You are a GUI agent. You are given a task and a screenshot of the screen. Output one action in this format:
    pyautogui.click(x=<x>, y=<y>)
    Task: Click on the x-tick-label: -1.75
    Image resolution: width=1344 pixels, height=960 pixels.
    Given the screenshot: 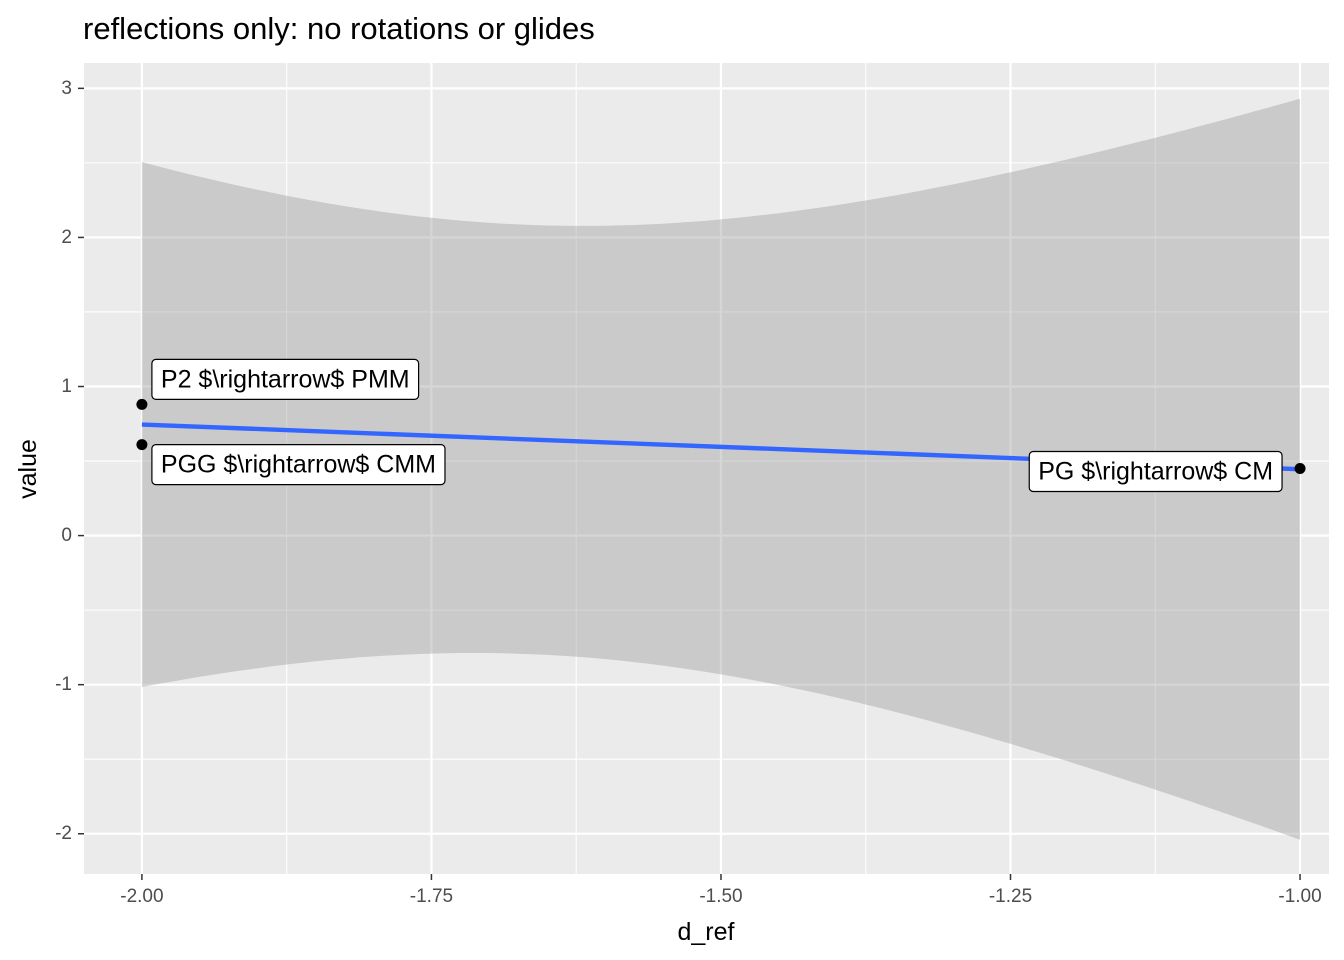 What is the action you would take?
    pyautogui.click(x=431, y=896)
    